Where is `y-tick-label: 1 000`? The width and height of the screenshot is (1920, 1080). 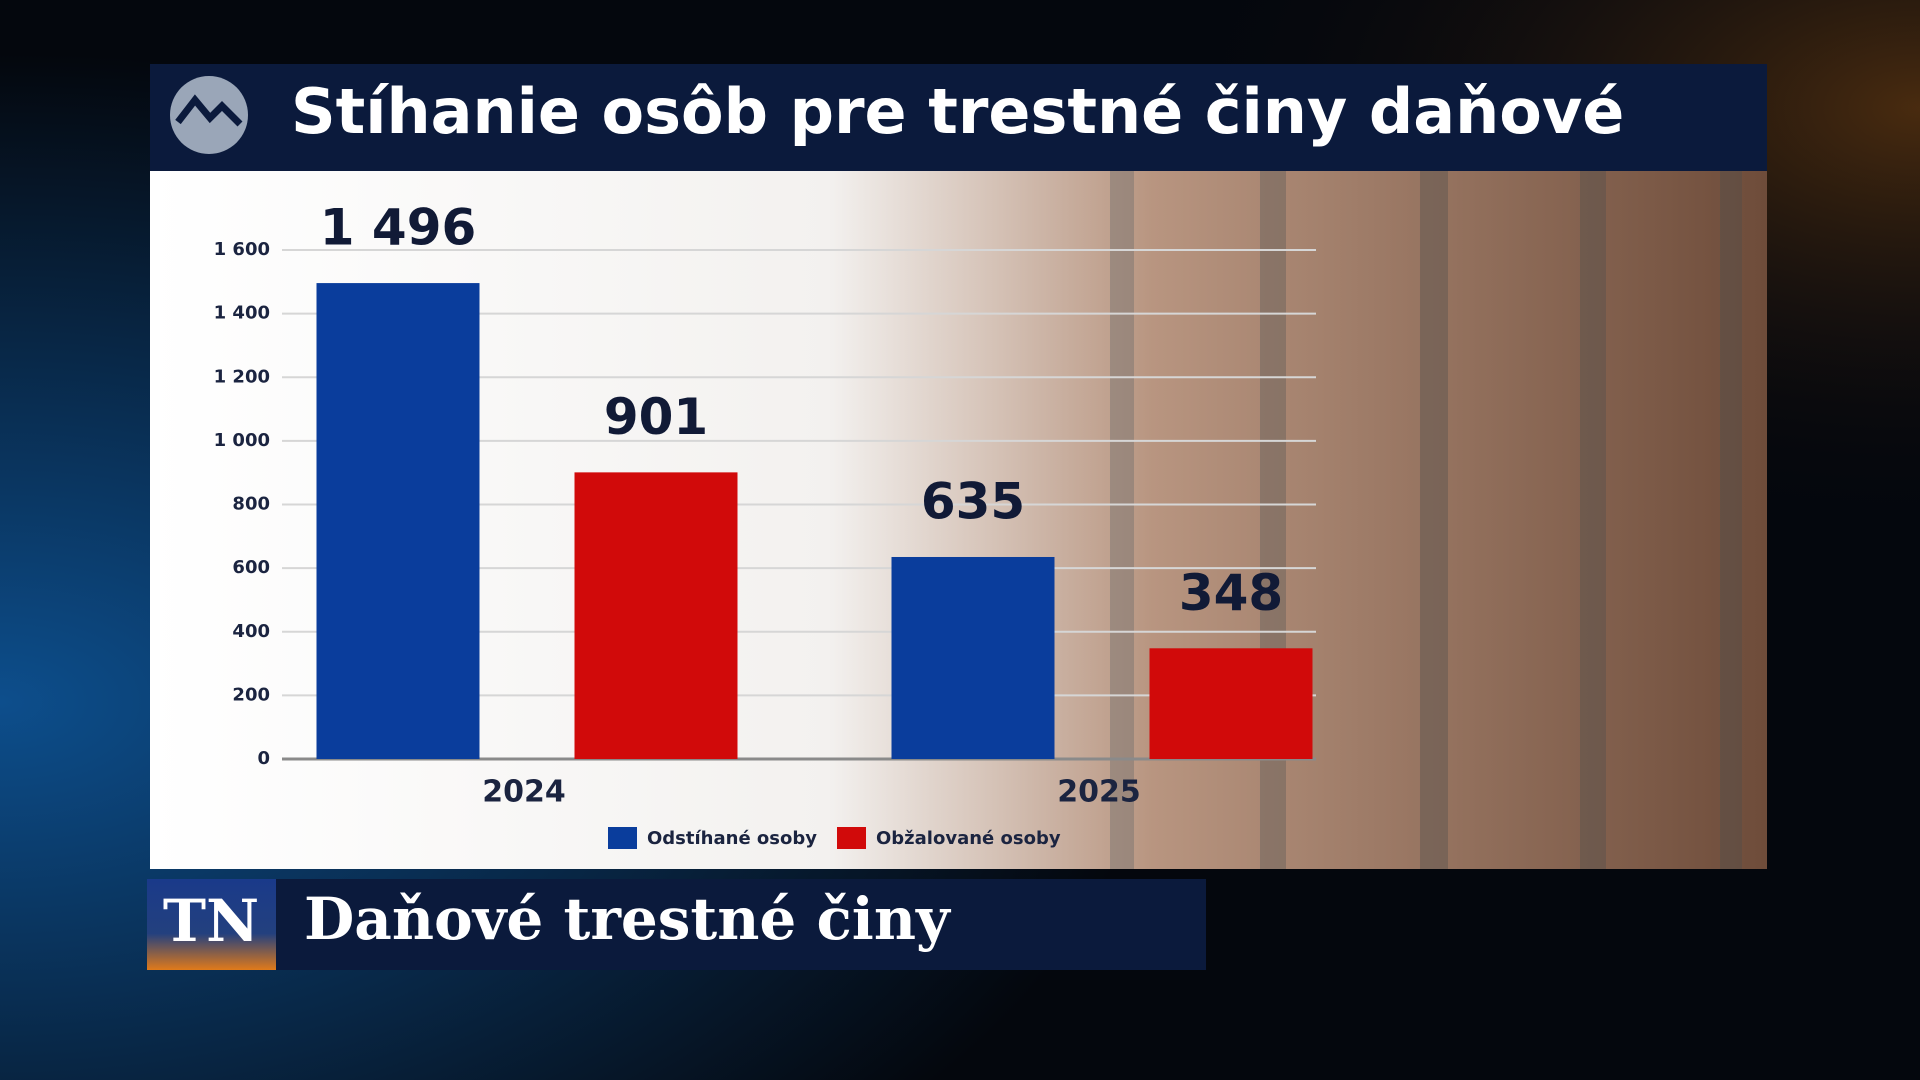 y-tick-label: 1 000 is located at coordinates (242, 440).